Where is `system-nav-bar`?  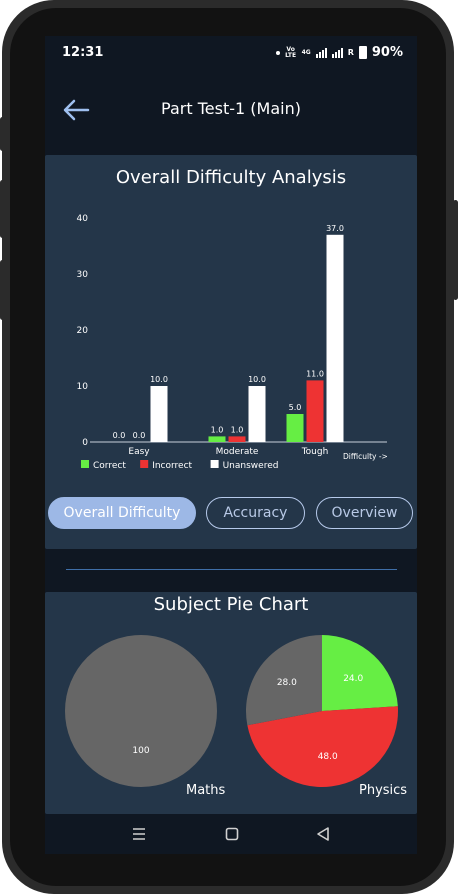 system-nav-bar is located at coordinates (231, 834).